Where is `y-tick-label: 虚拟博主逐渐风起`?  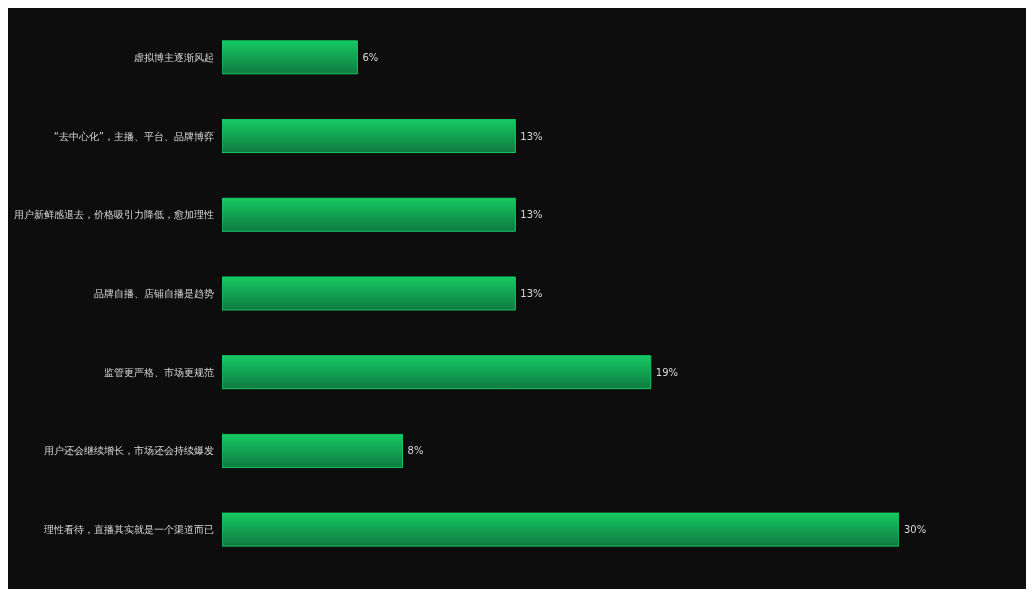 y-tick-label: 虚拟博主逐渐风起 is located at coordinates (174, 57).